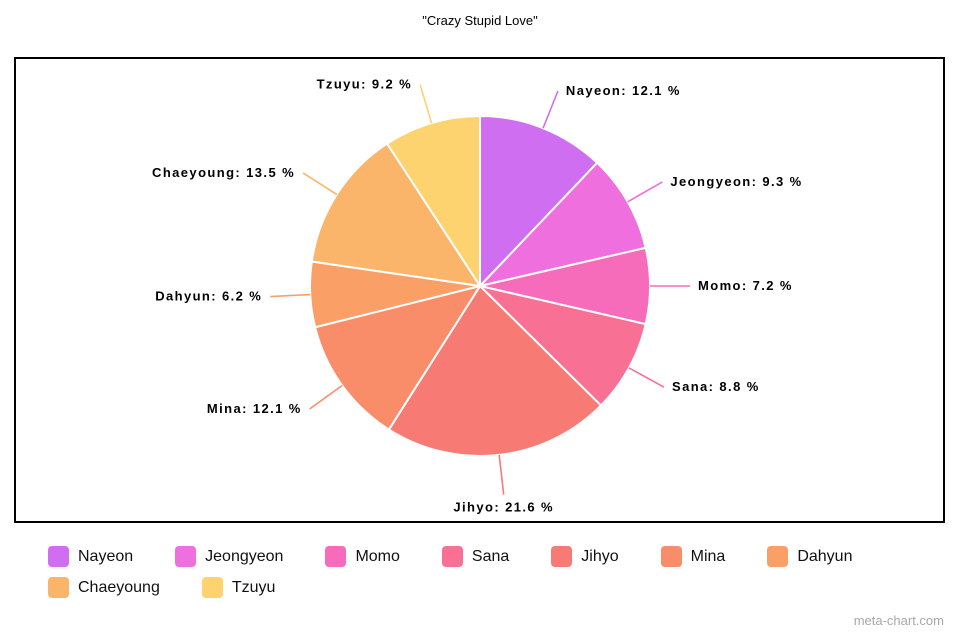  I want to click on legend-swatch-chaeyoung, so click(58, 587).